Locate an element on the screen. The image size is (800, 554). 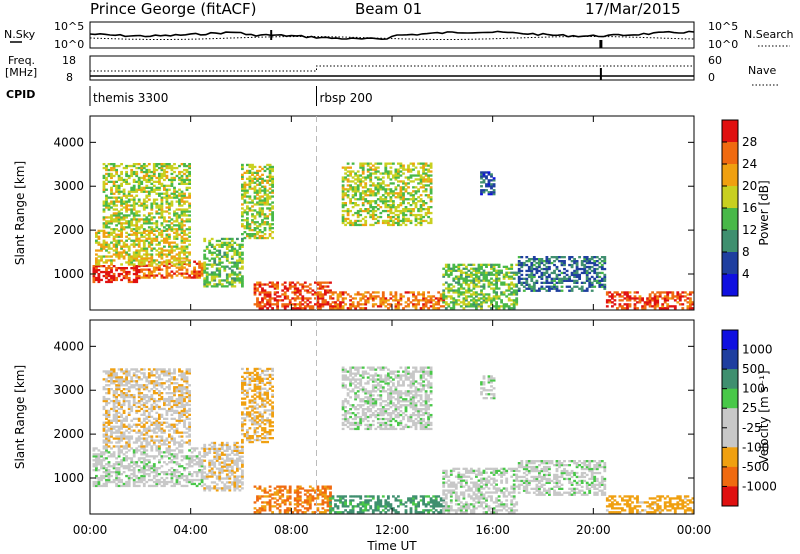
nsearch-tick-bottom: 10^0 is located at coordinates (723, 44).